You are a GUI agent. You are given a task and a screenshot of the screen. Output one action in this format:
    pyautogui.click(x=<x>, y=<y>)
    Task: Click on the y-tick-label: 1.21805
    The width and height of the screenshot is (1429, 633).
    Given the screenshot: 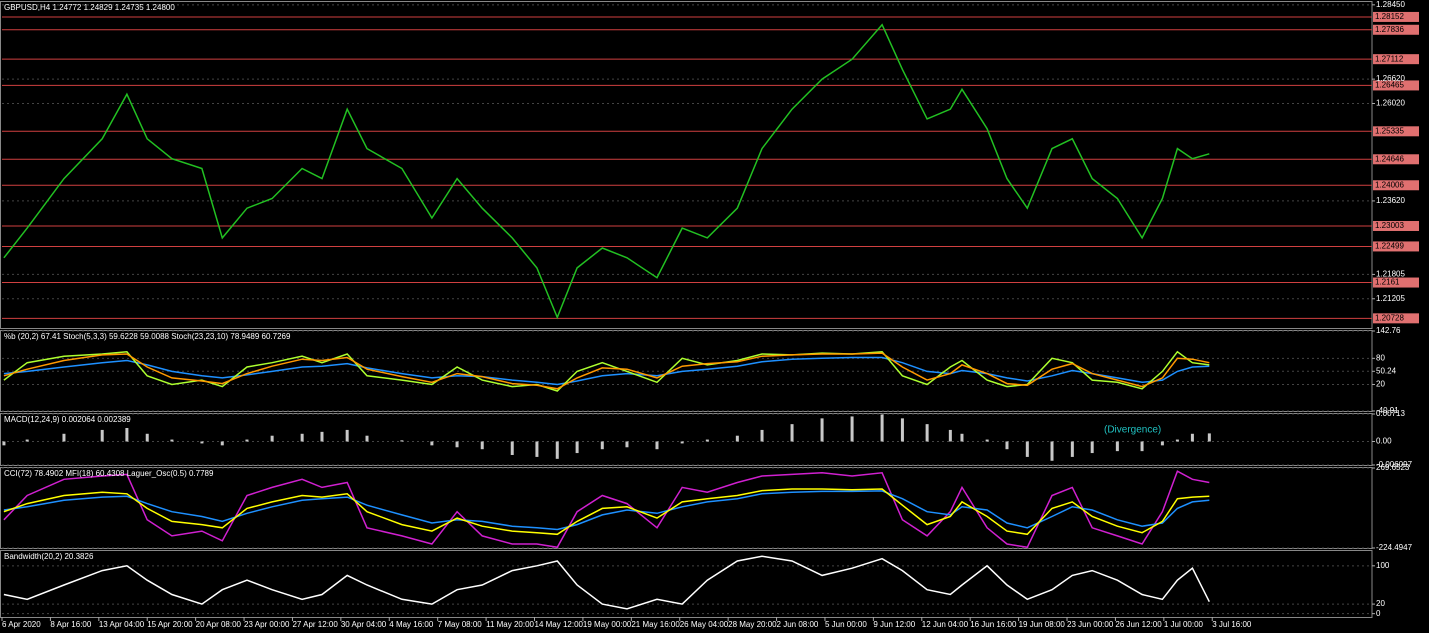 What is the action you would take?
    pyautogui.click(x=1390, y=274)
    